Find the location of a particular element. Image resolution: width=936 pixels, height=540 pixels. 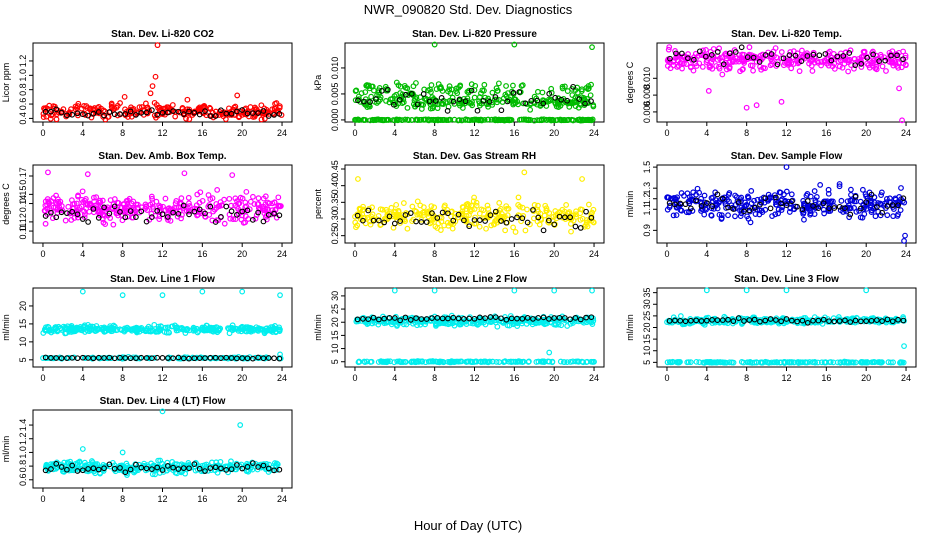

y-tick-label: 1.4 is located at coordinates (23, 425).